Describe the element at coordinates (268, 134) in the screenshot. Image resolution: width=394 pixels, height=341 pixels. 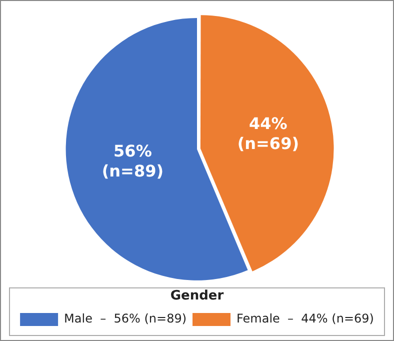
I see `data-label: 44% (n=69)` at that location.